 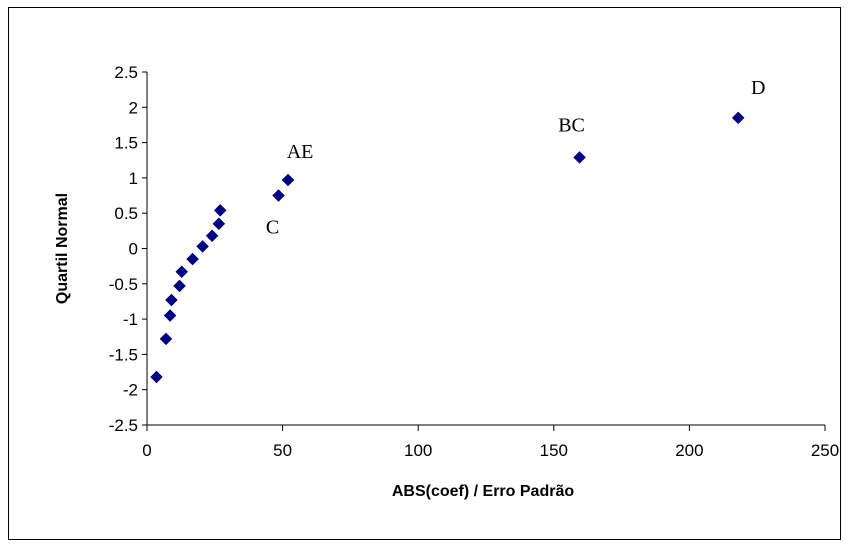 What do you see at coordinates (126, 143) in the screenshot?
I see `y-tick-label: 1.5` at bounding box center [126, 143].